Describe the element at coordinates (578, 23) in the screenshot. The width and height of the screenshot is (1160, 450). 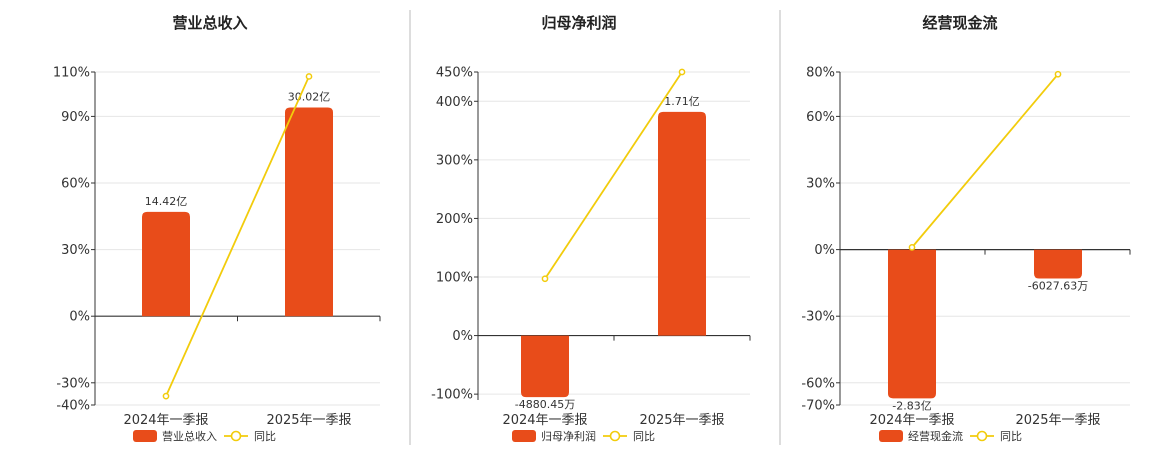
I see `chart-title: 归母净利润` at that location.